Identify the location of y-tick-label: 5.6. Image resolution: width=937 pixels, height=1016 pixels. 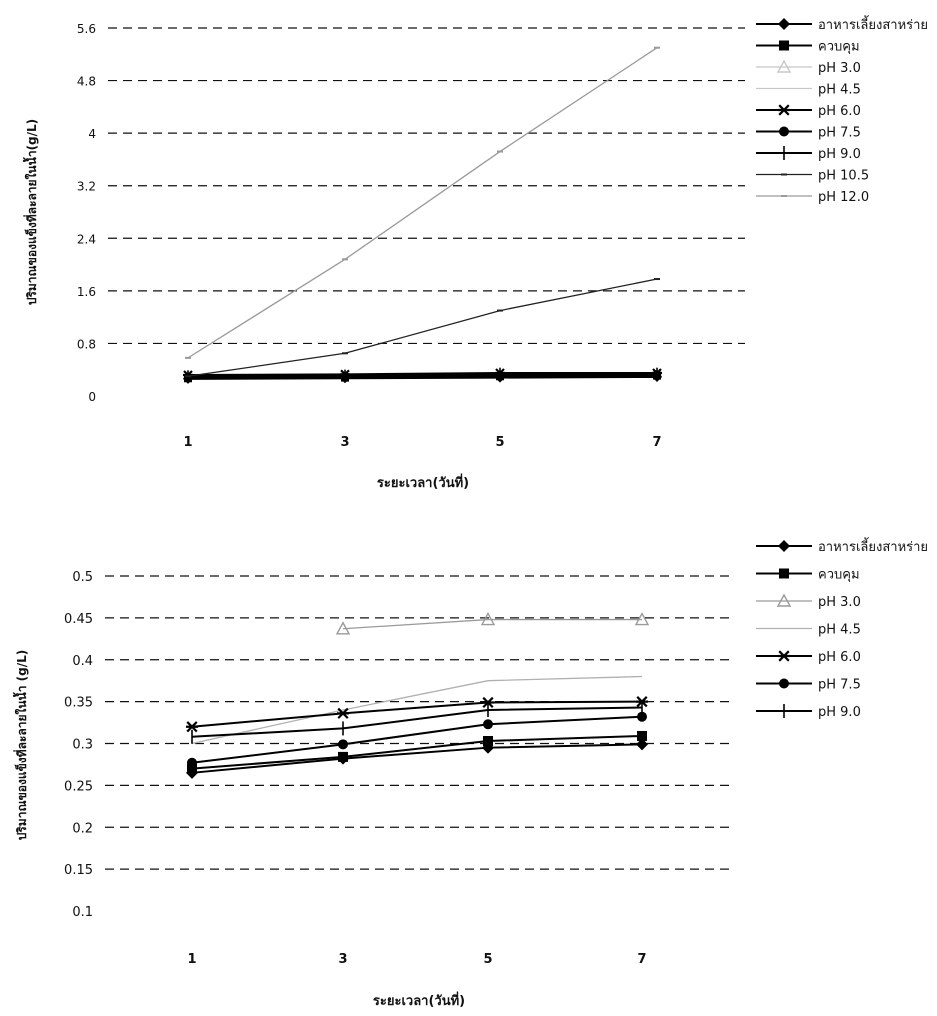
(86, 29).